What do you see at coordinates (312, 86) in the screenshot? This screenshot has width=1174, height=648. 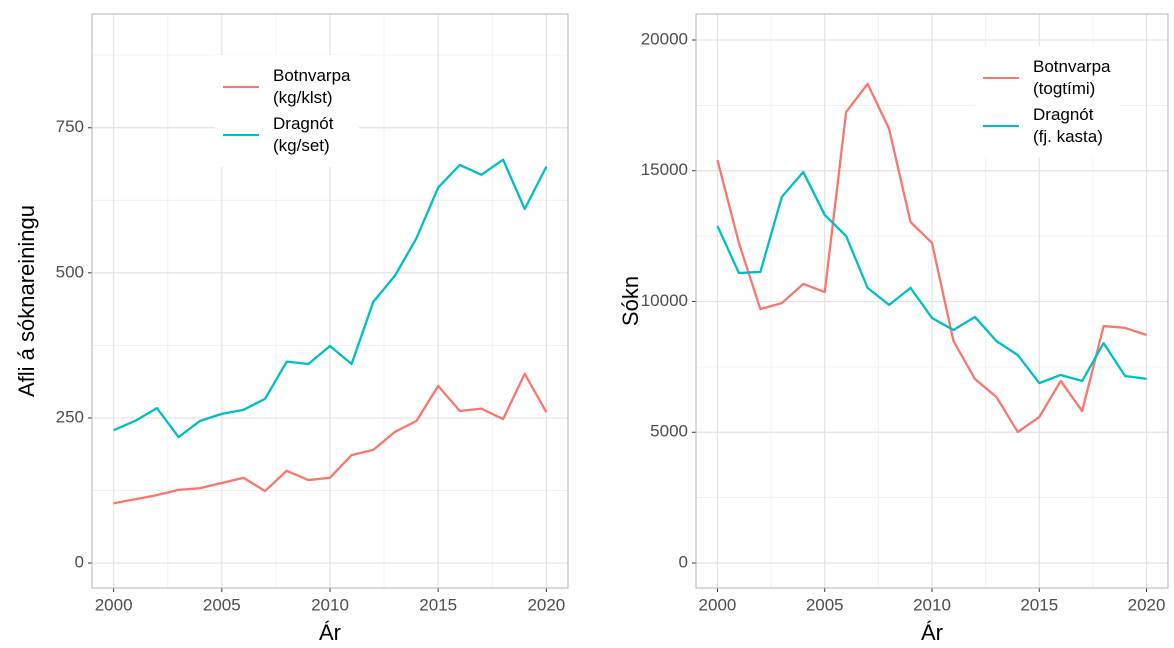 I see `legend-label: Botnvarpa (kg/klst)` at bounding box center [312, 86].